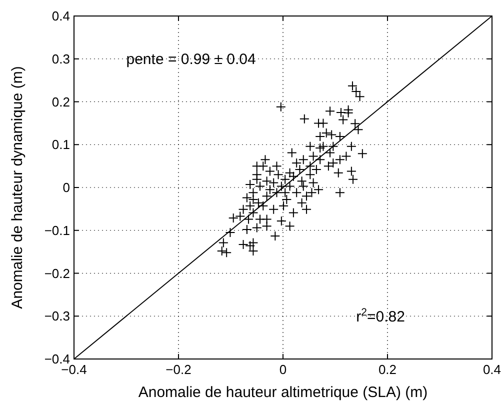  I want to click on y-tick-label: −0.3, so click(57, 316).